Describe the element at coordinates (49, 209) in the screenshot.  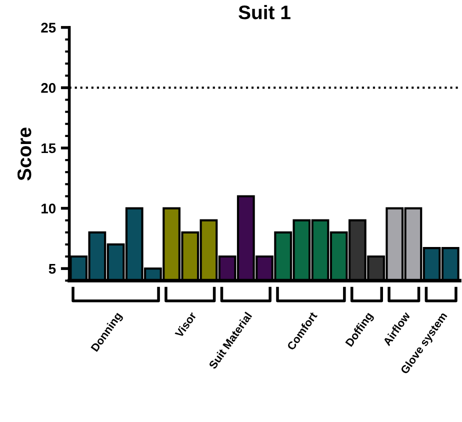
I see `y-tick-label: 10` at that location.